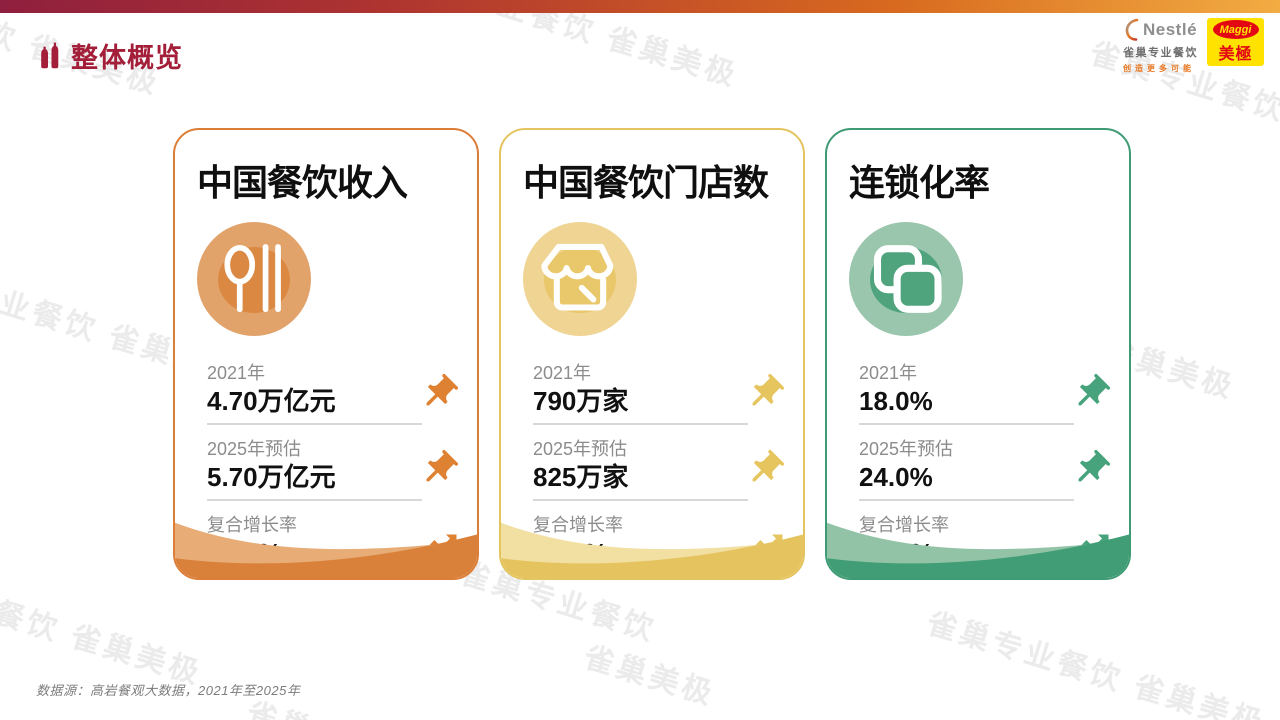 The height and width of the screenshot is (720, 1280). I want to click on page-title: 整体概览, so click(127, 58).